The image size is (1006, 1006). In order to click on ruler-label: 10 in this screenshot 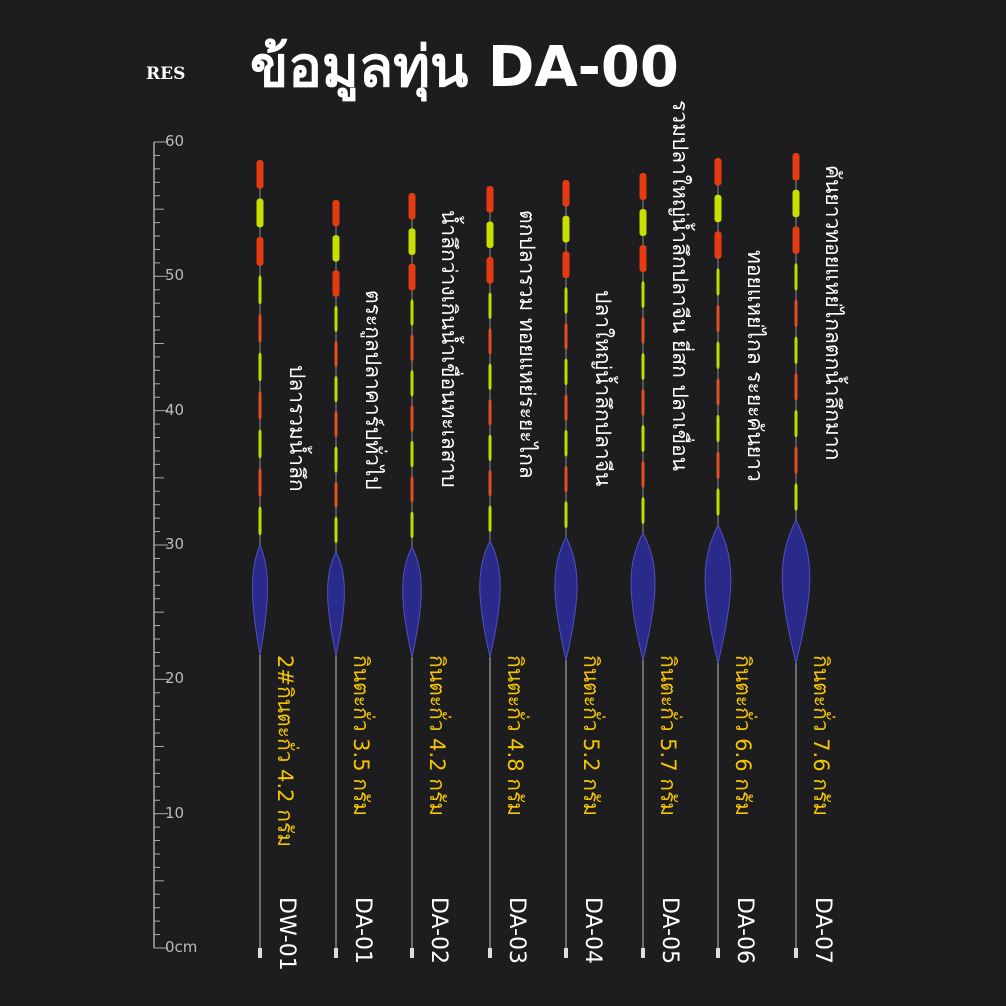, I will do `click(175, 812)`.